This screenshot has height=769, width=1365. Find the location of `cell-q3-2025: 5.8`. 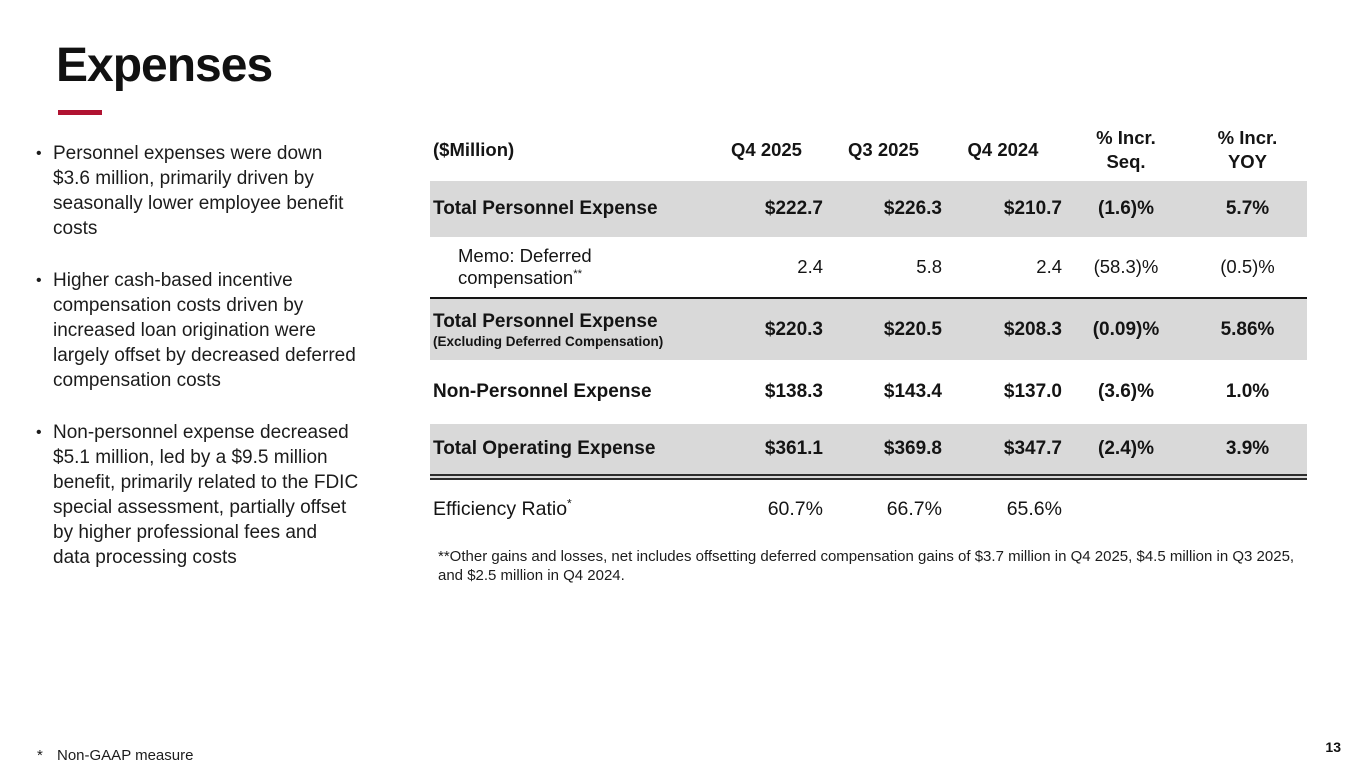

cell-q3-2025: 5.8 is located at coordinates (929, 266).